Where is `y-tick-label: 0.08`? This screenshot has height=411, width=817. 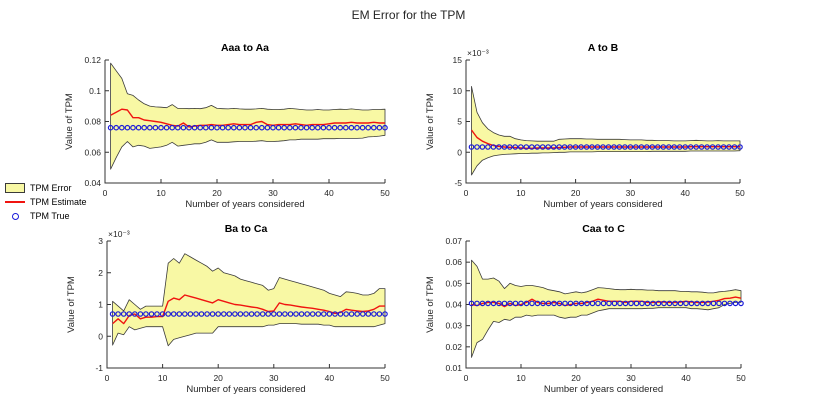 y-tick-label: 0.08 is located at coordinates (92, 122).